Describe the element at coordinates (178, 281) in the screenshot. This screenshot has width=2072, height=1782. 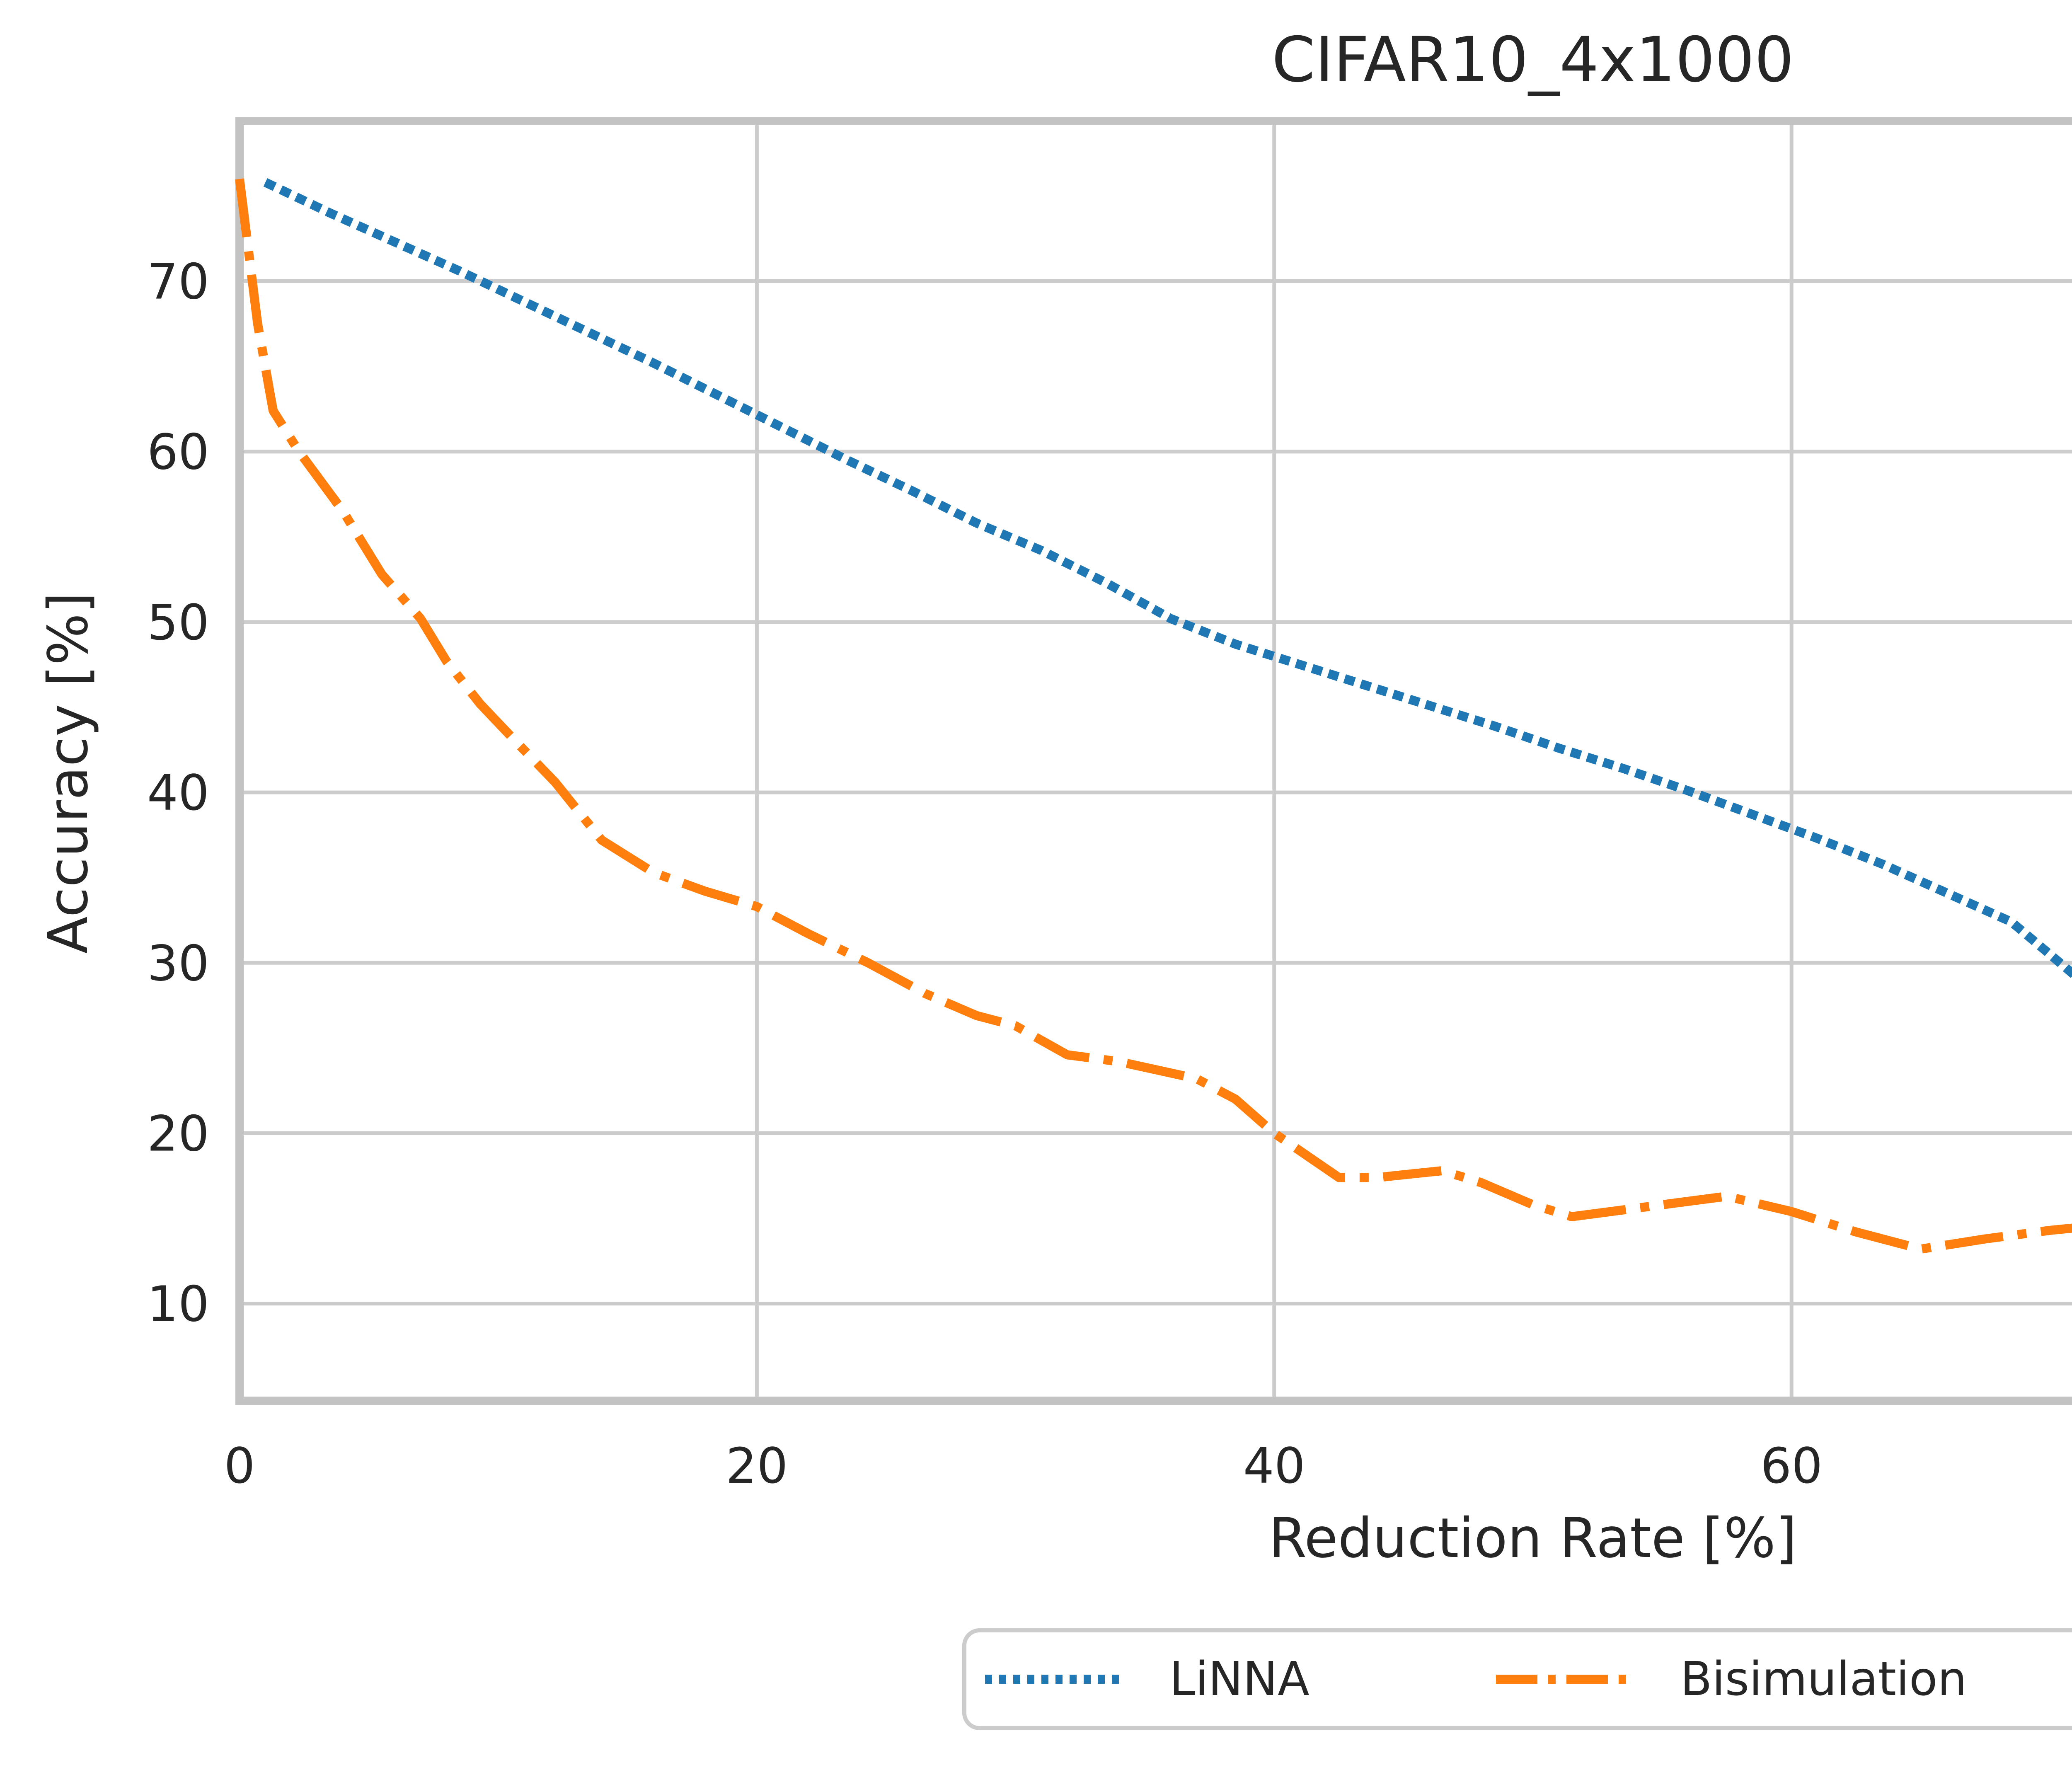
I see `y-tick-label: 70` at that location.